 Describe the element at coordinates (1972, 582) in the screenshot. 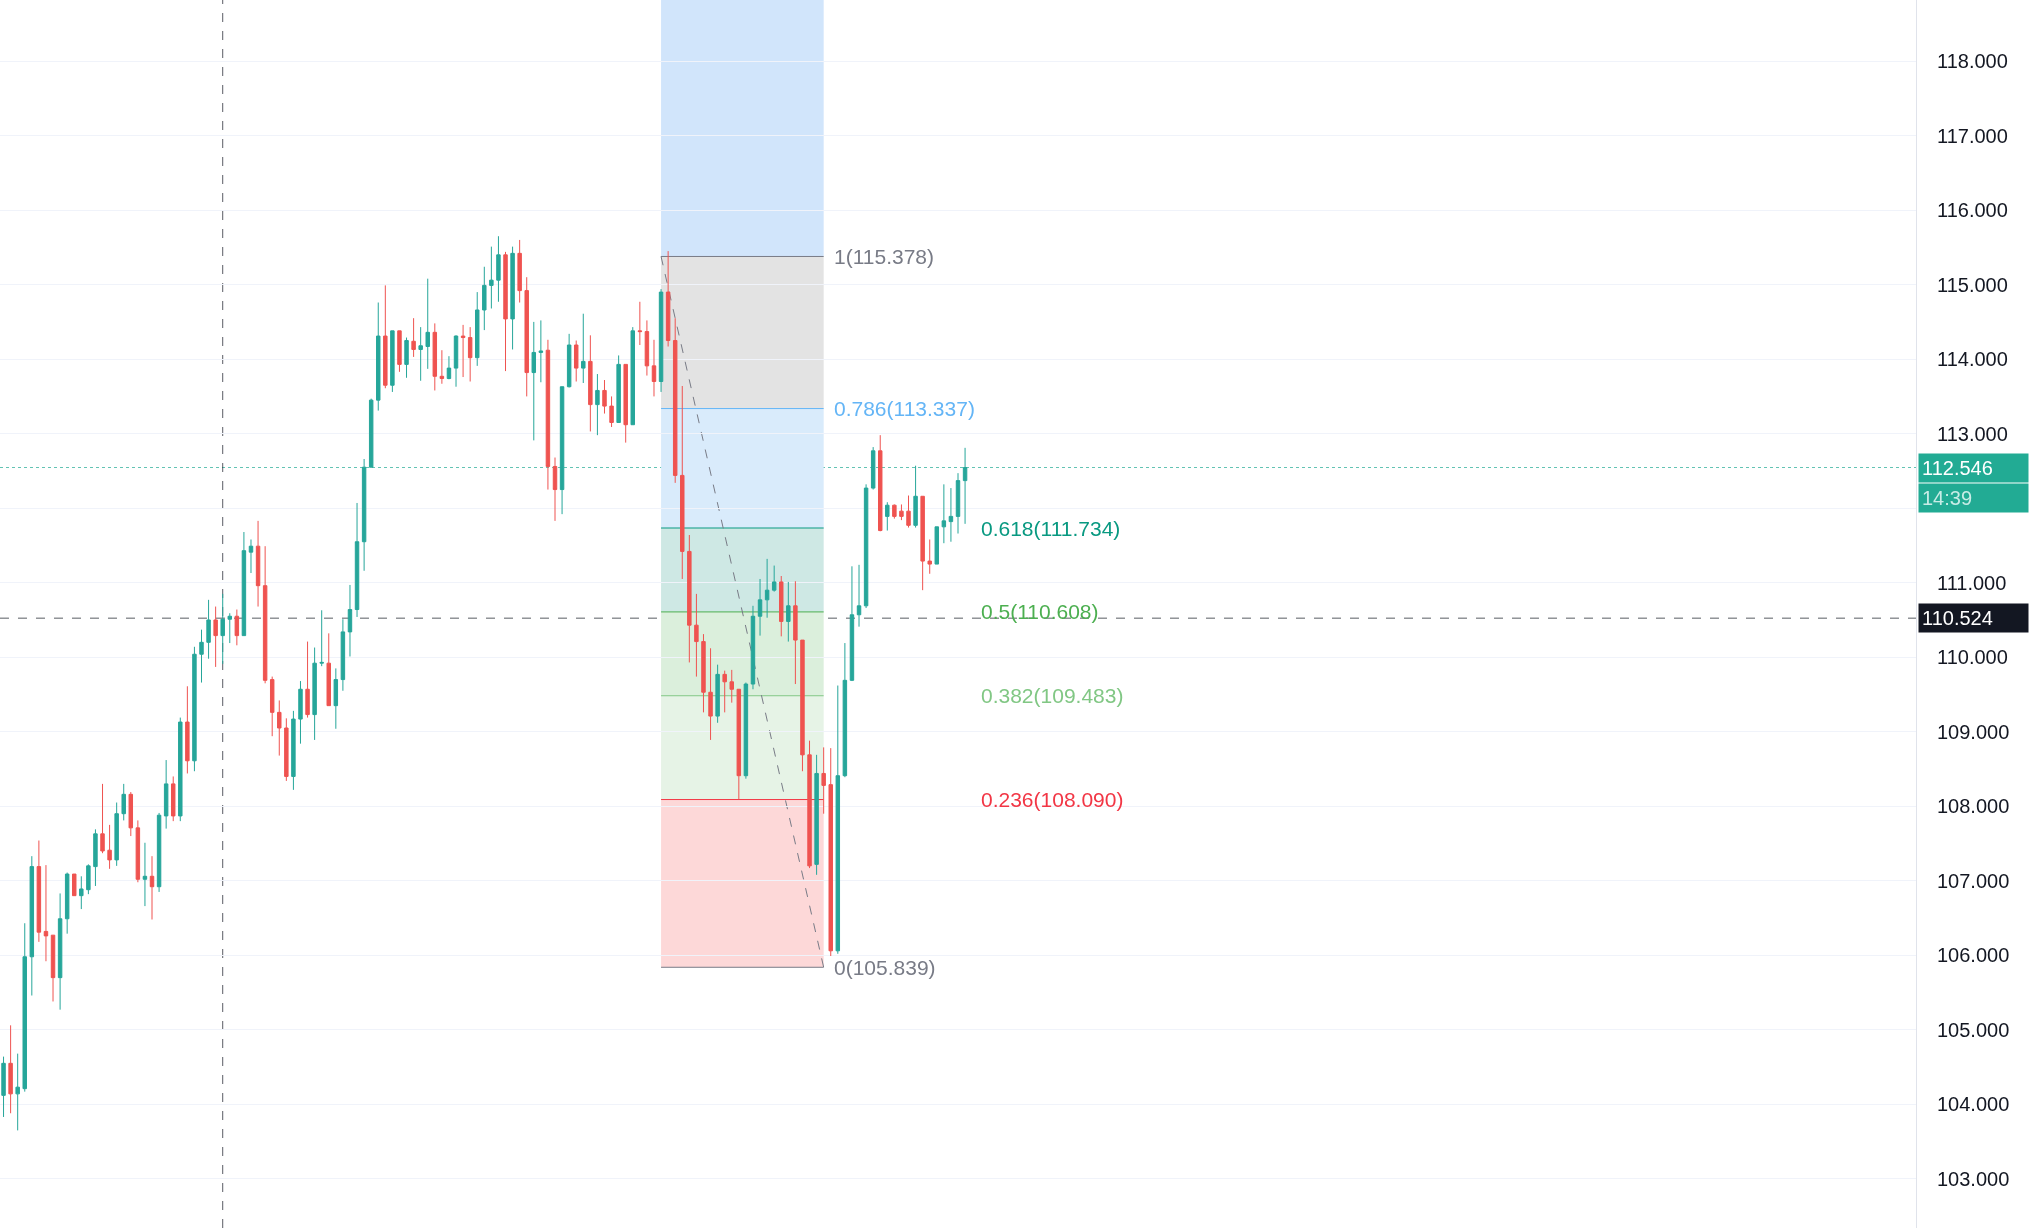

I see `y-tick-label: 111.000` at that location.